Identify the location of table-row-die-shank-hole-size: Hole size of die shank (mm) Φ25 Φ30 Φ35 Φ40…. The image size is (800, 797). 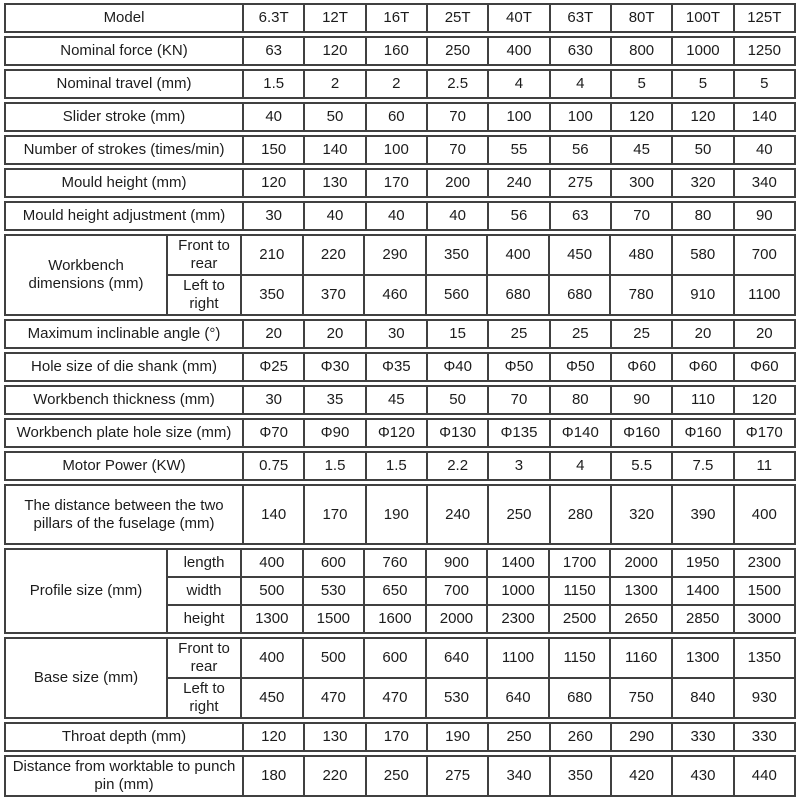
(400, 367).